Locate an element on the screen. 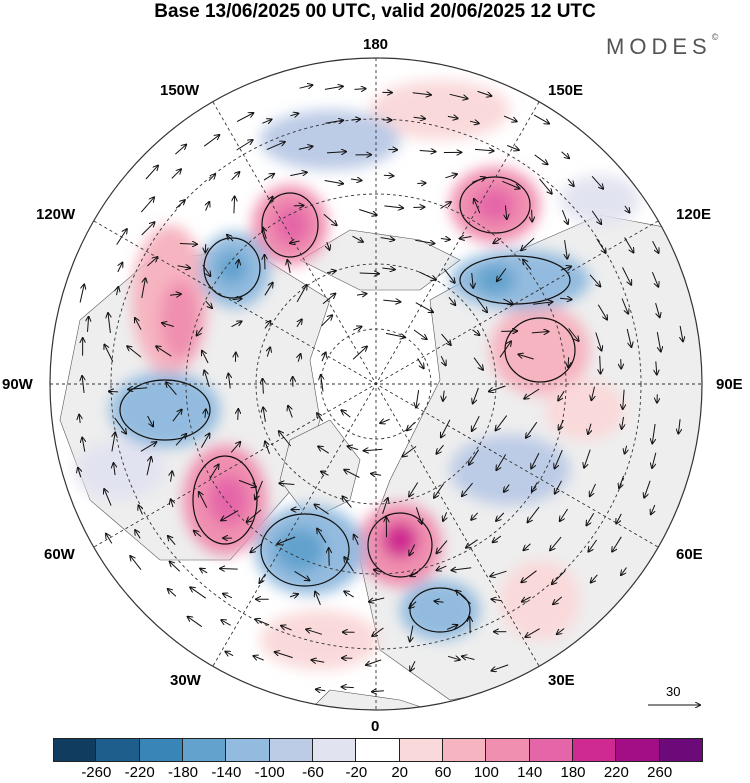 Image resolution: width=750 pixels, height=783 pixels. modes-logo: MODES© is located at coordinates (662, 46).